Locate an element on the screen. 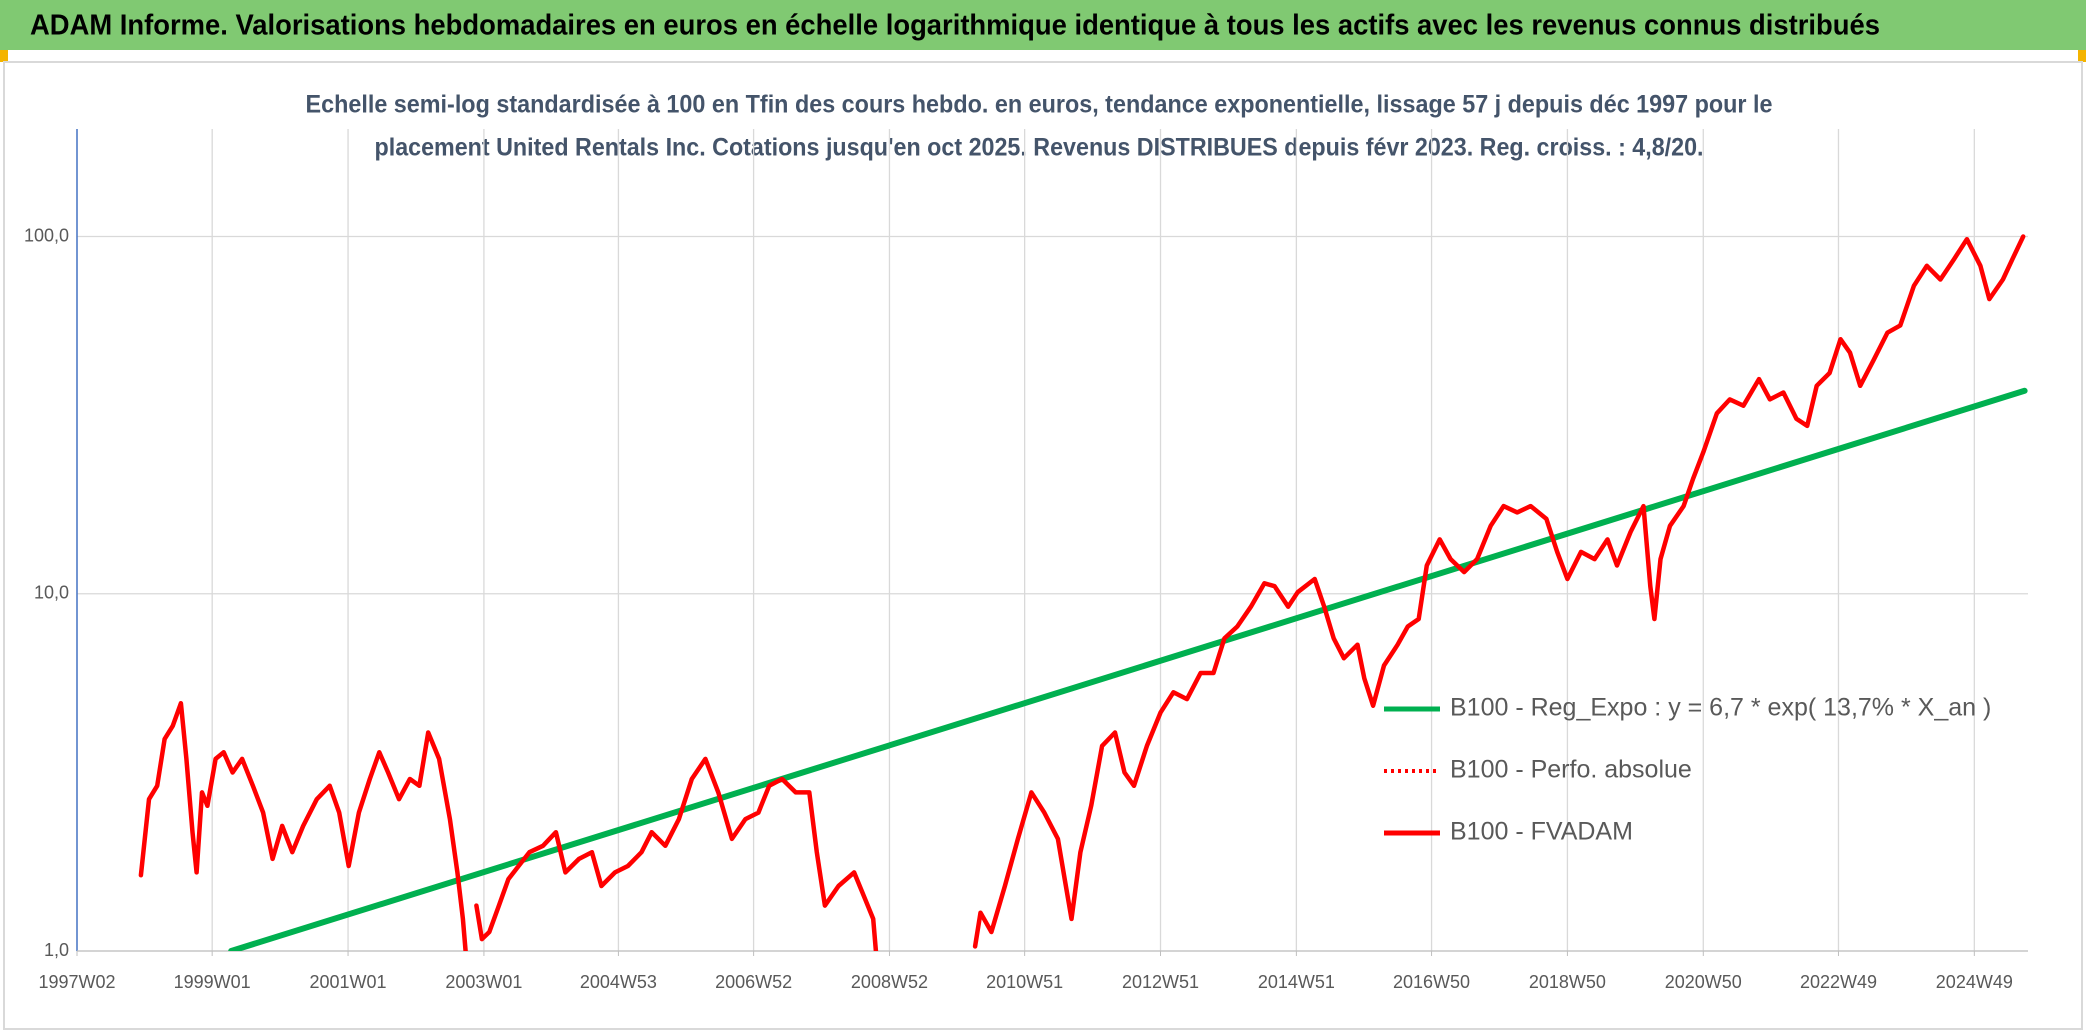  x-tick-label: 2001W01 is located at coordinates (348, 982).